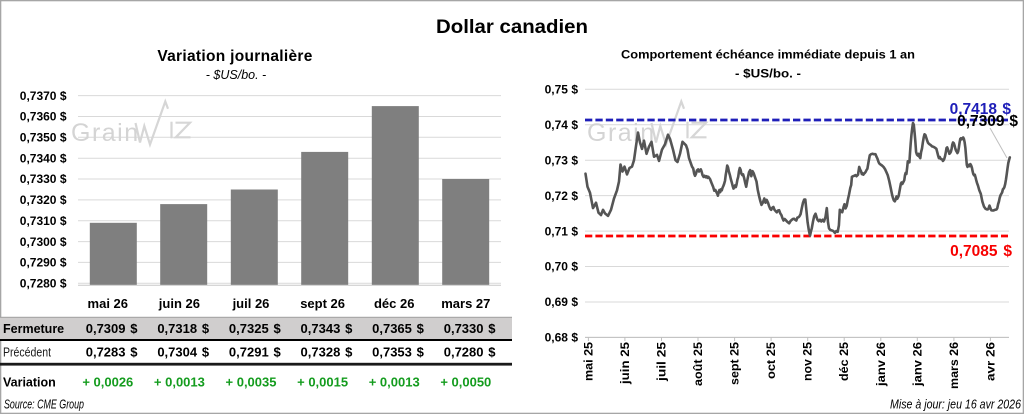 The height and width of the screenshot is (419, 1024). What do you see at coordinates (29, 383) in the screenshot?
I see `svg-text: Variation` at bounding box center [29, 383].